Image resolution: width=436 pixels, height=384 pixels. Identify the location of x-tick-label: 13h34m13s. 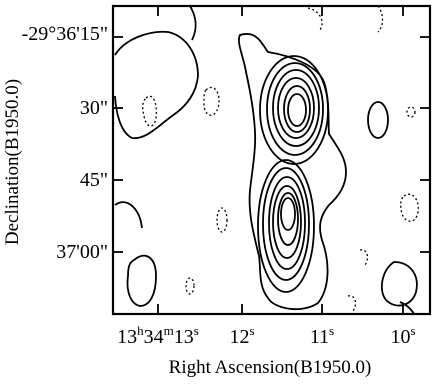
(158, 335).